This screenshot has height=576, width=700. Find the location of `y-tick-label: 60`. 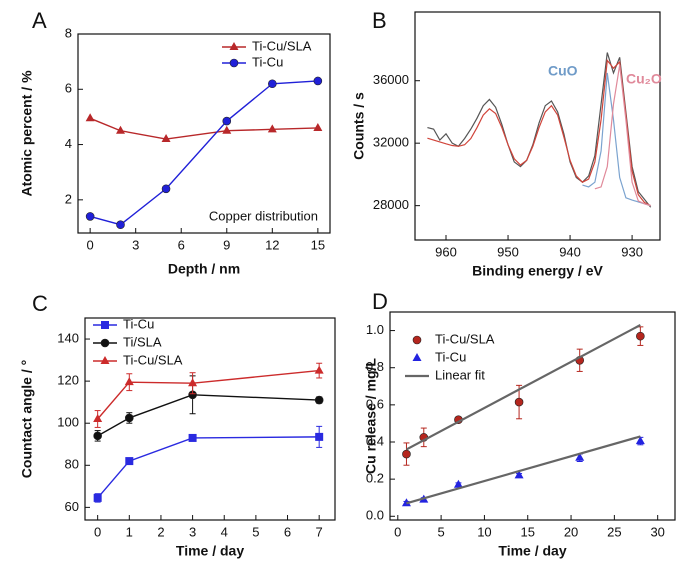

y-tick-label: 60 is located at coordinates (72, 506).